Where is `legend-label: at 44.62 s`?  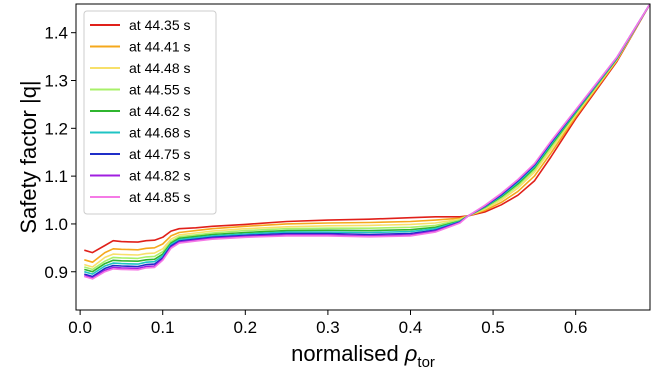
legend-label: at 44.62 s is located at coordinates (160, 111).